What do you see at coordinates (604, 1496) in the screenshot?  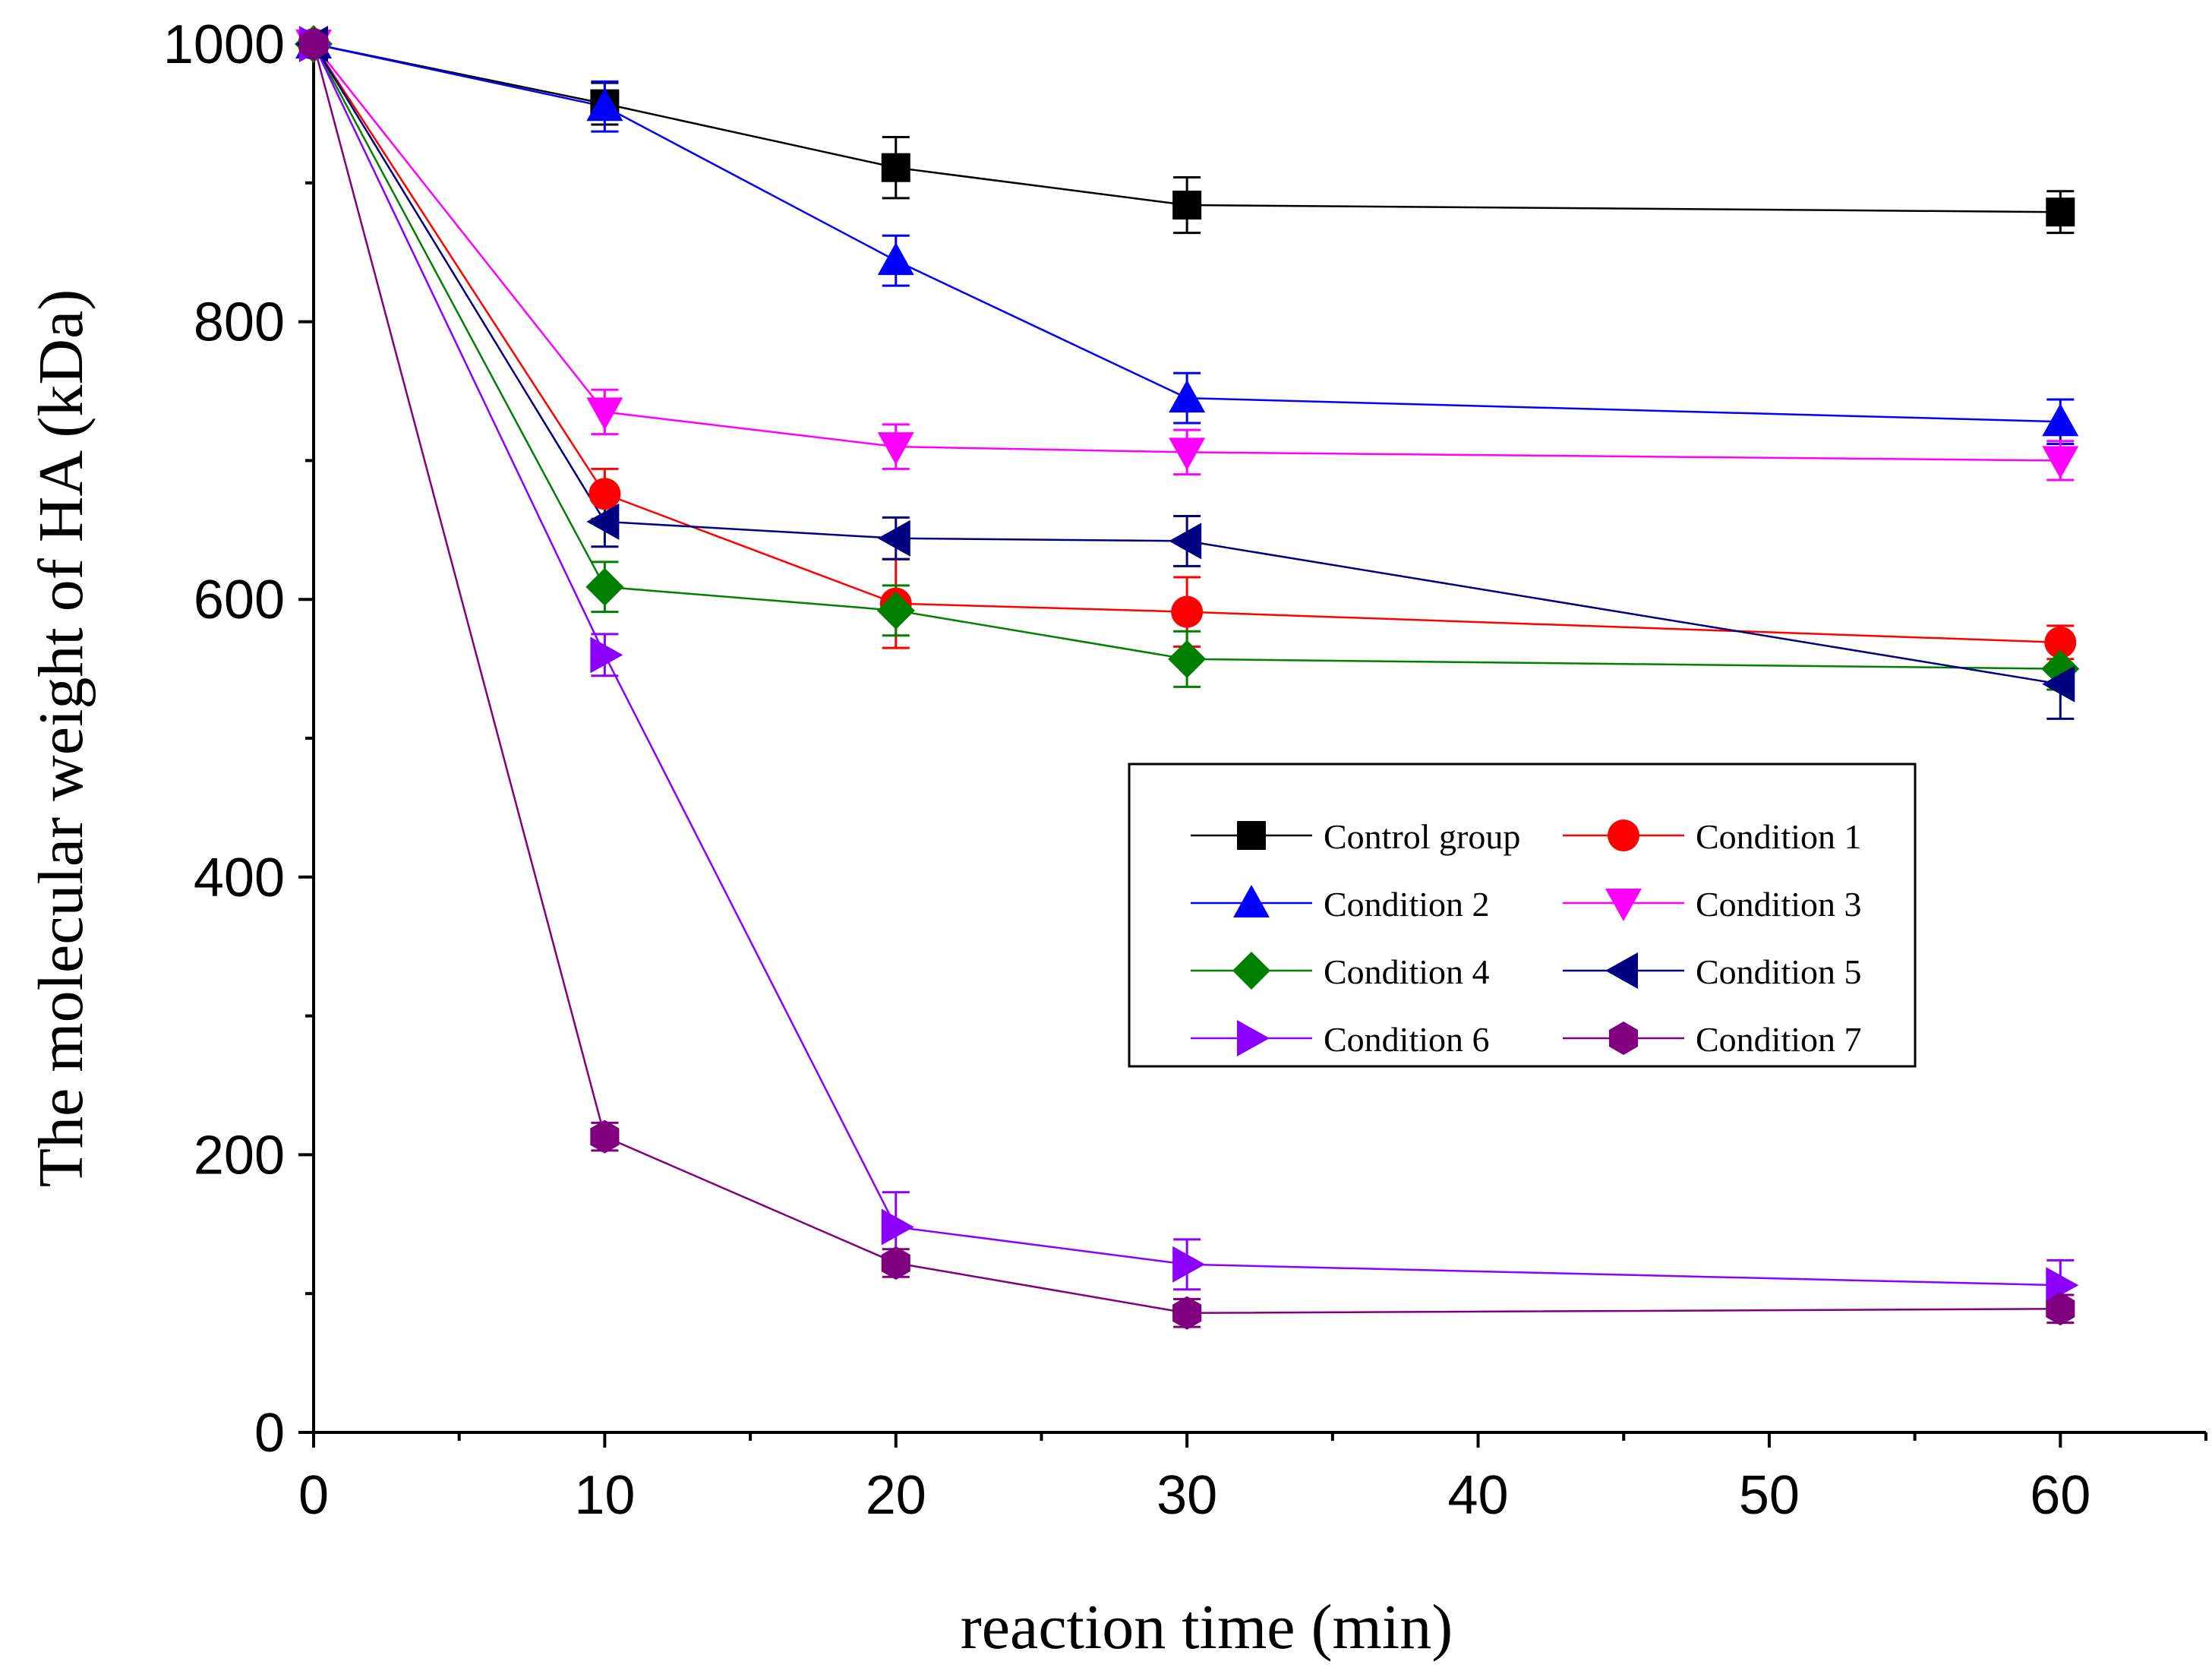 I see `x-tick-label: 10` at bounding box center [604, 1496].